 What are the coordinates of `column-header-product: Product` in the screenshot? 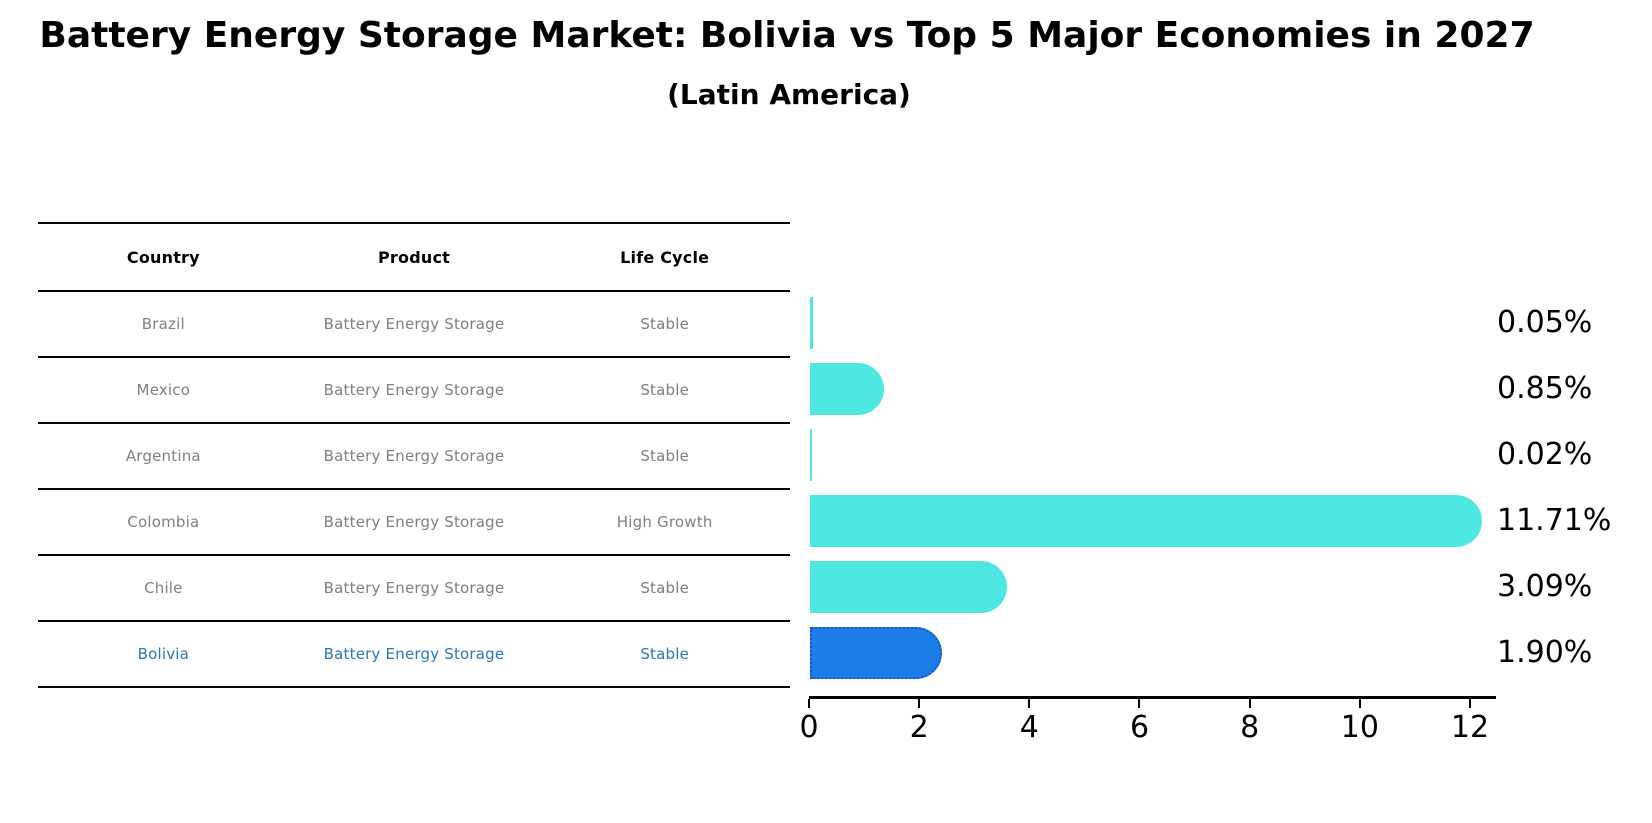 It's located at (414, 257).